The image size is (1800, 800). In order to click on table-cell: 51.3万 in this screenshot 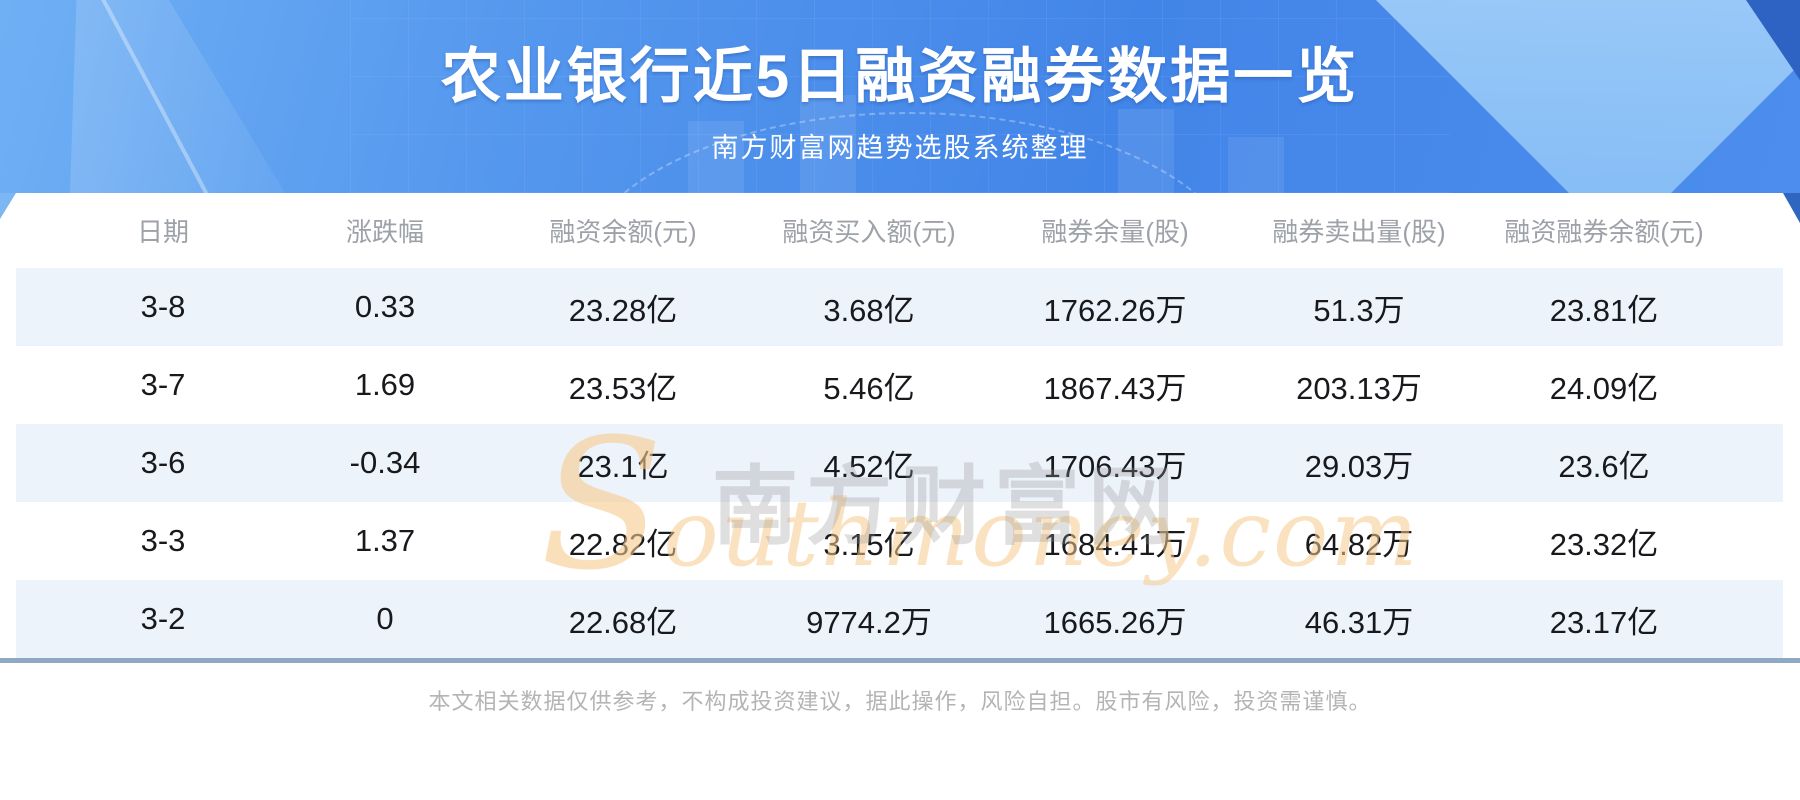, I will do `click(1359, 310)`.